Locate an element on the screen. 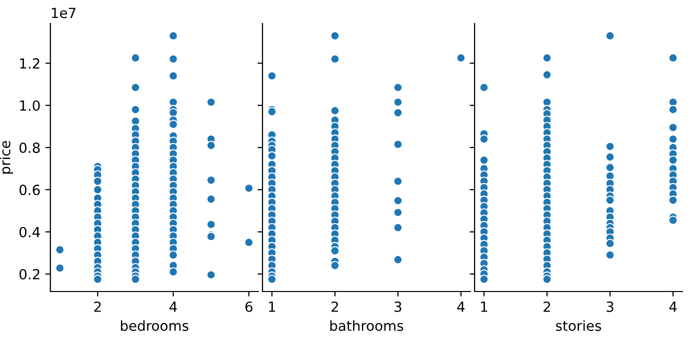 This screenshot has width=700, height=337. y-tick-label: 0.8 is located at coordinates (30, 148).